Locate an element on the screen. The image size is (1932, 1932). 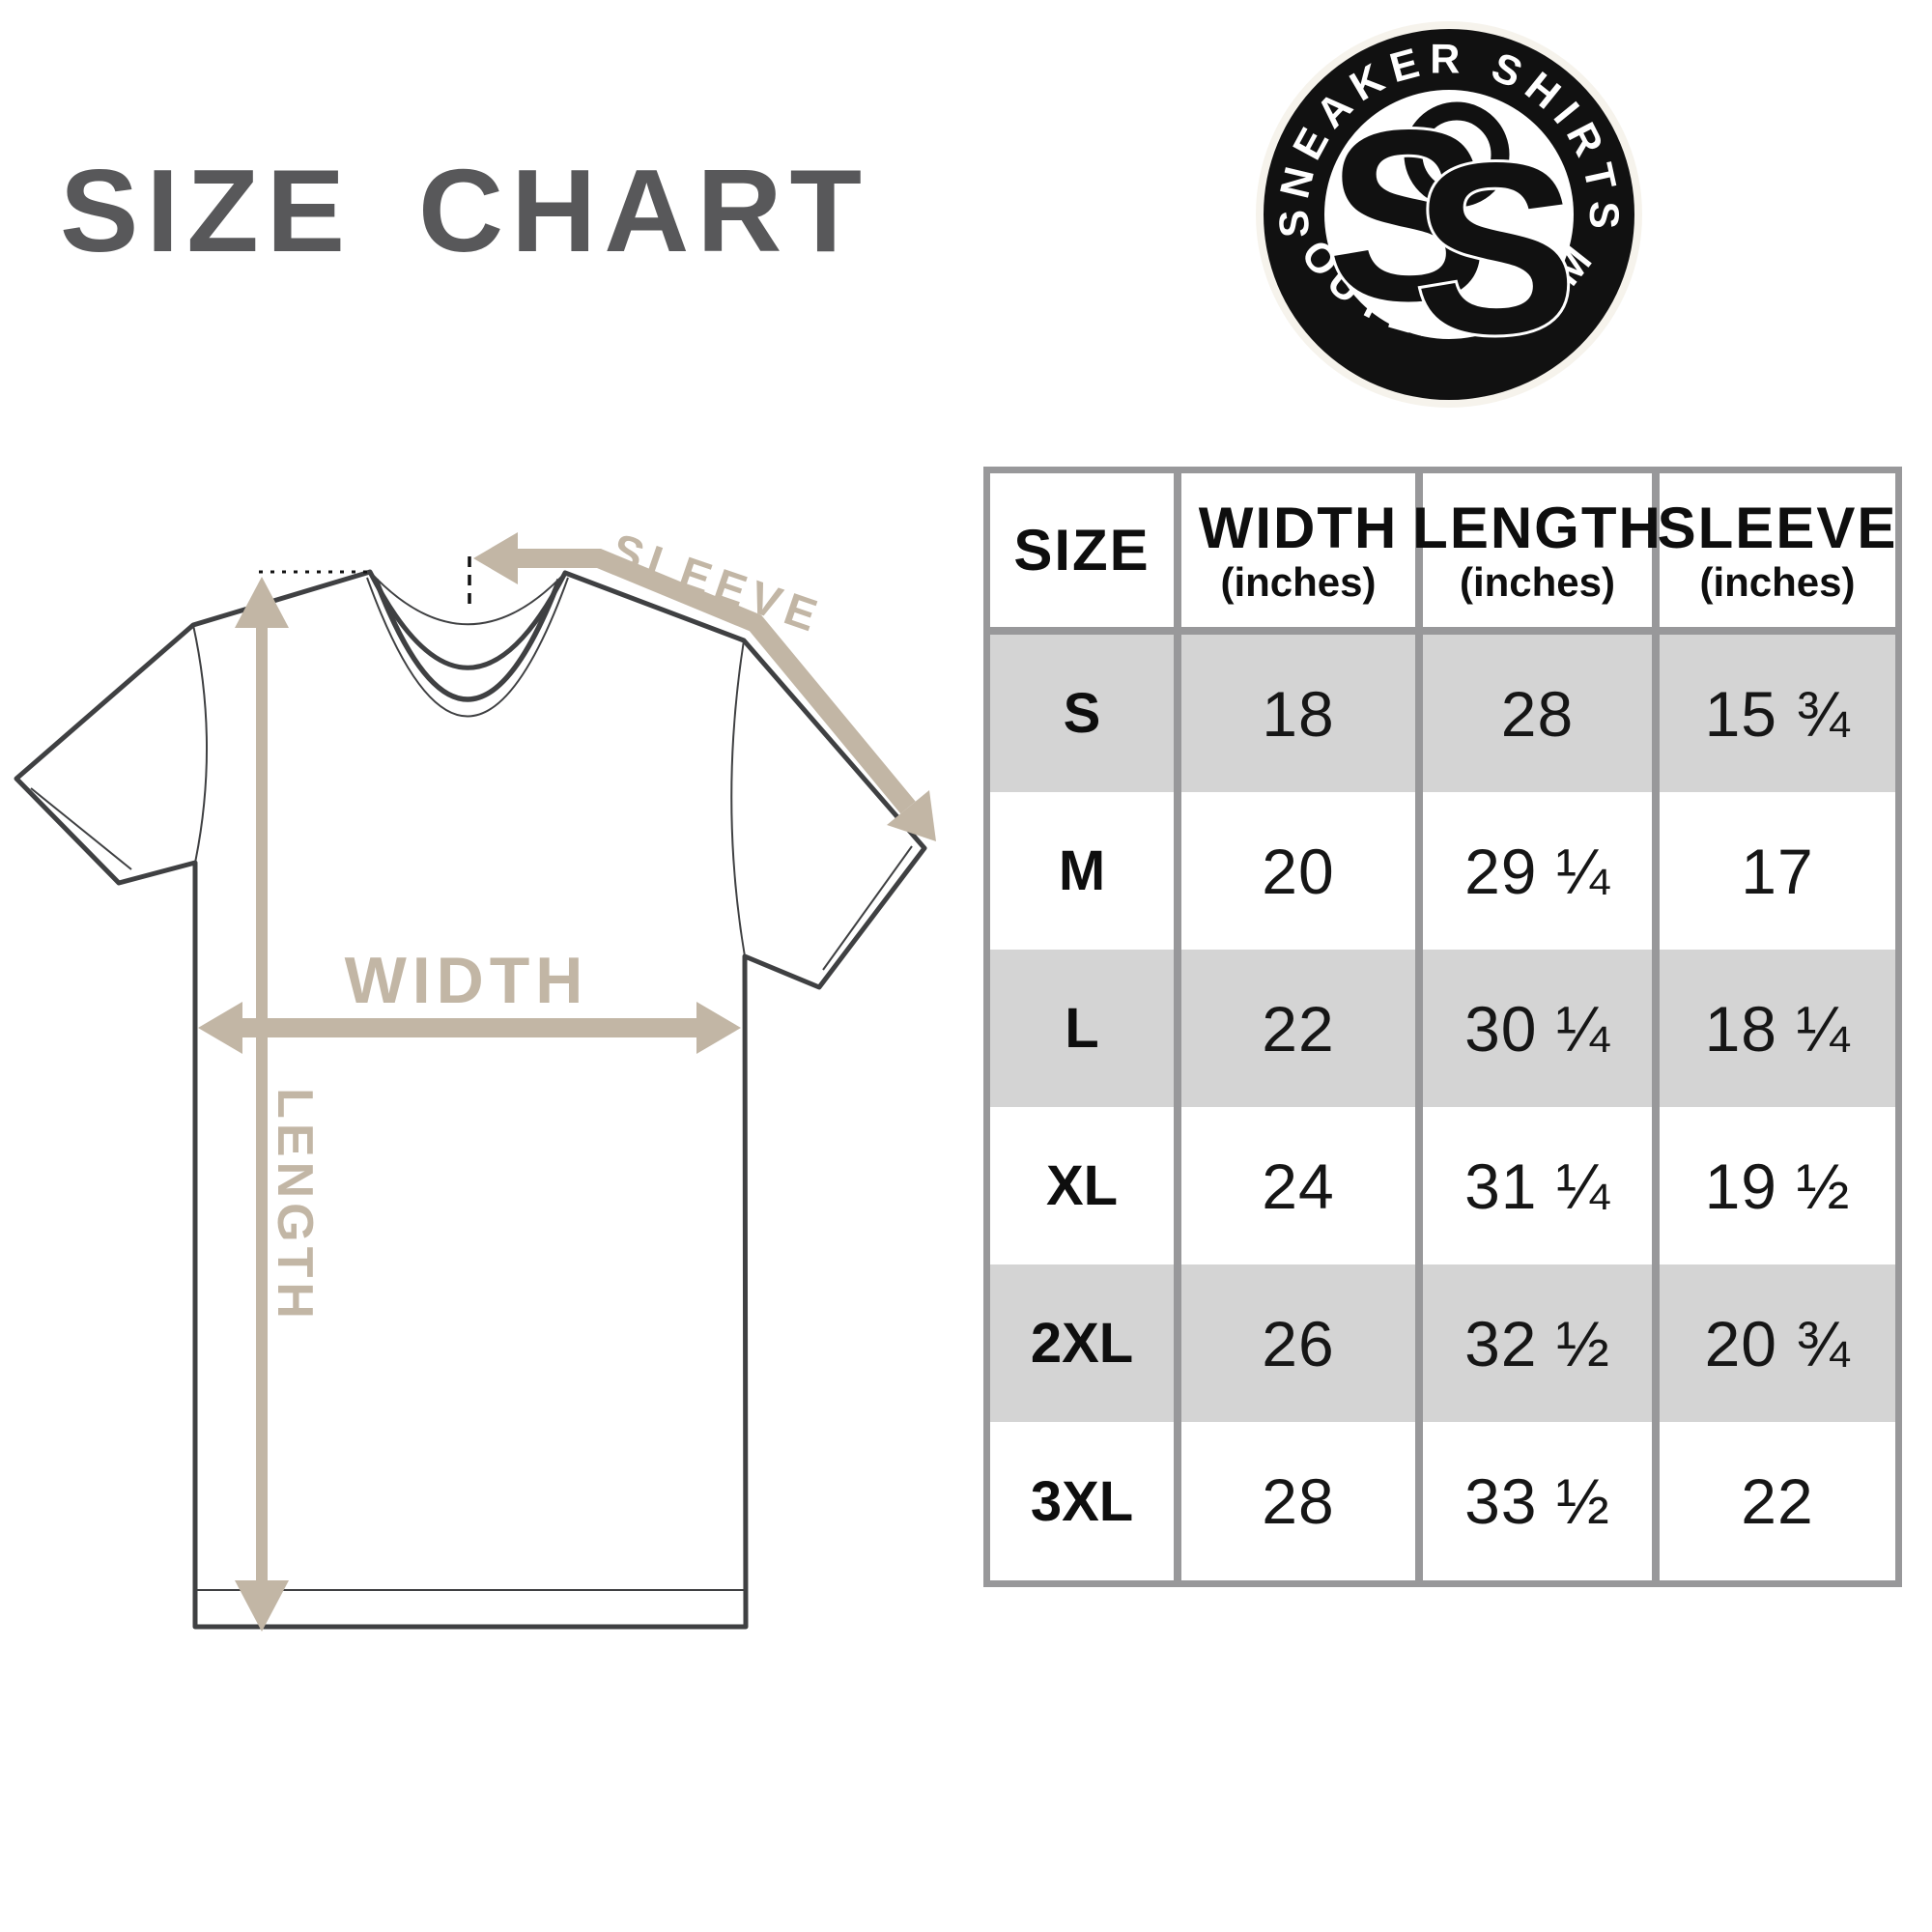
table-row-2xl-length: 32 ½ is located at coordinates (1541, 1343).